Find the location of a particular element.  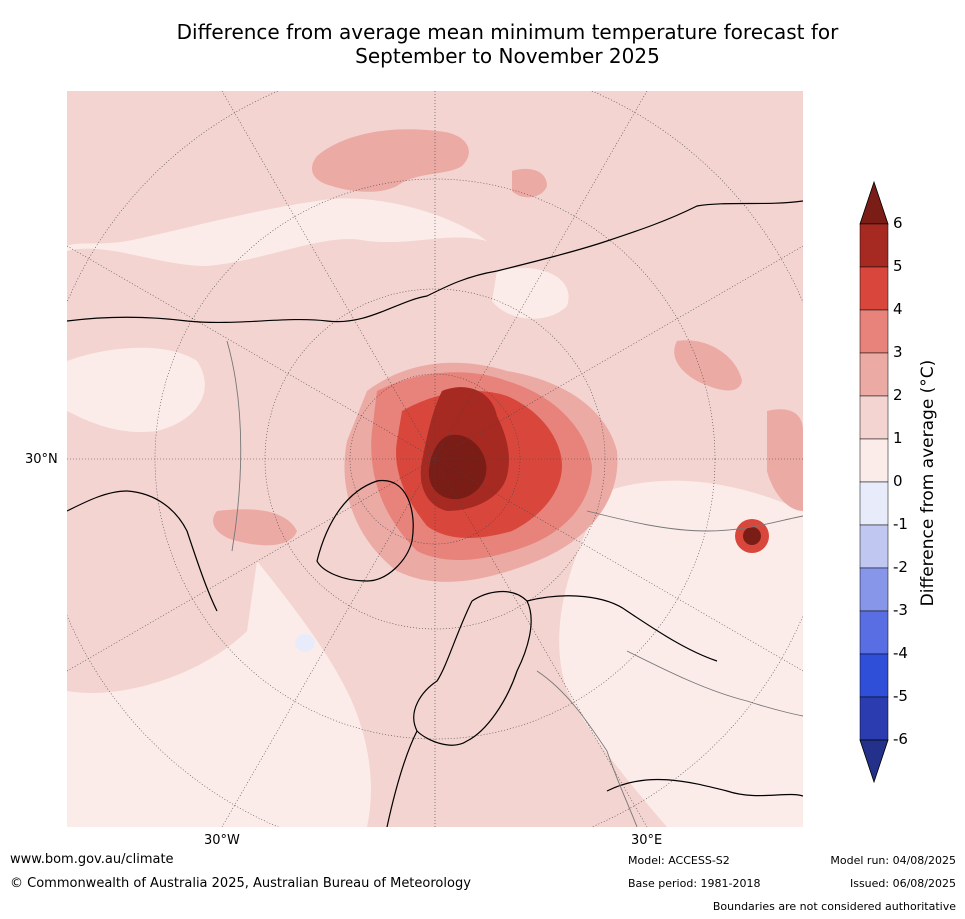

colorbar-label: Difference from average (°C) is located at coordinates (928, 483).